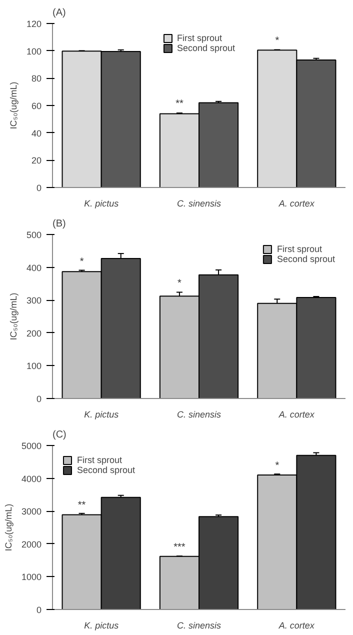  What do you see at coordinates (59, 13) in the screenshot?
I see `chart-title: (A)` at bounding box center [59, 13].